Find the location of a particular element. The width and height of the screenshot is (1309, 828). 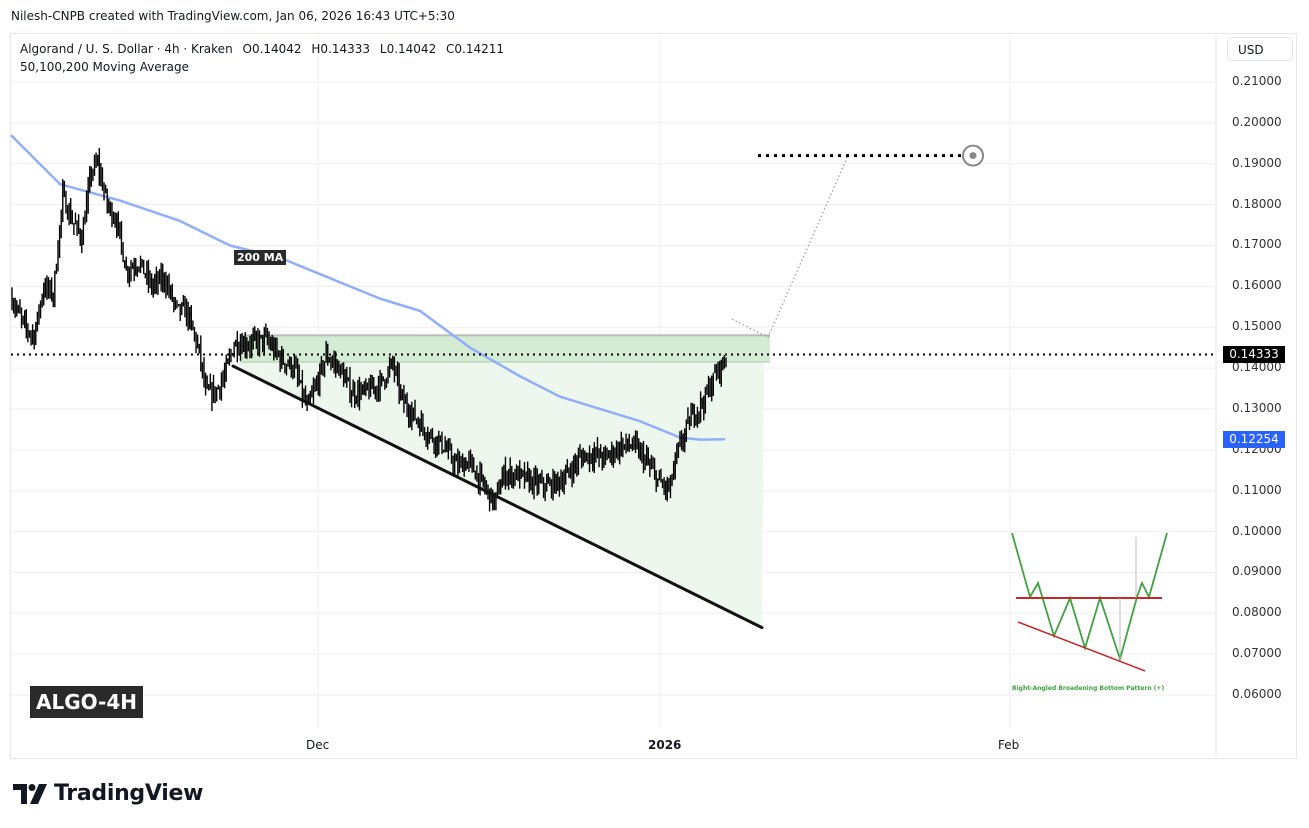

price-axis-label: 0.20000 is located at coordinates (1257, 121).